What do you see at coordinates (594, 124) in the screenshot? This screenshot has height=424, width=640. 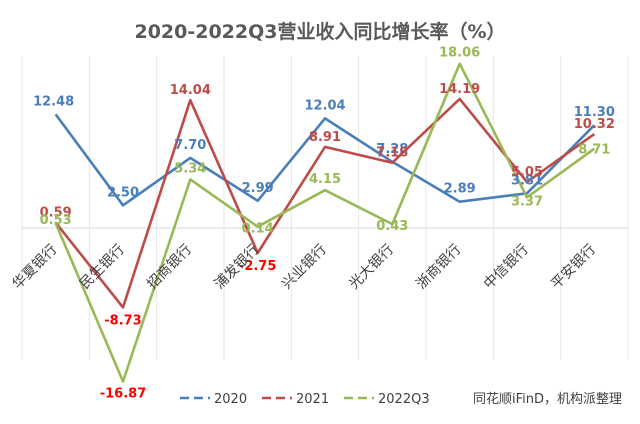 I see `data-label: 10.32` at bounding box center [594, 124].